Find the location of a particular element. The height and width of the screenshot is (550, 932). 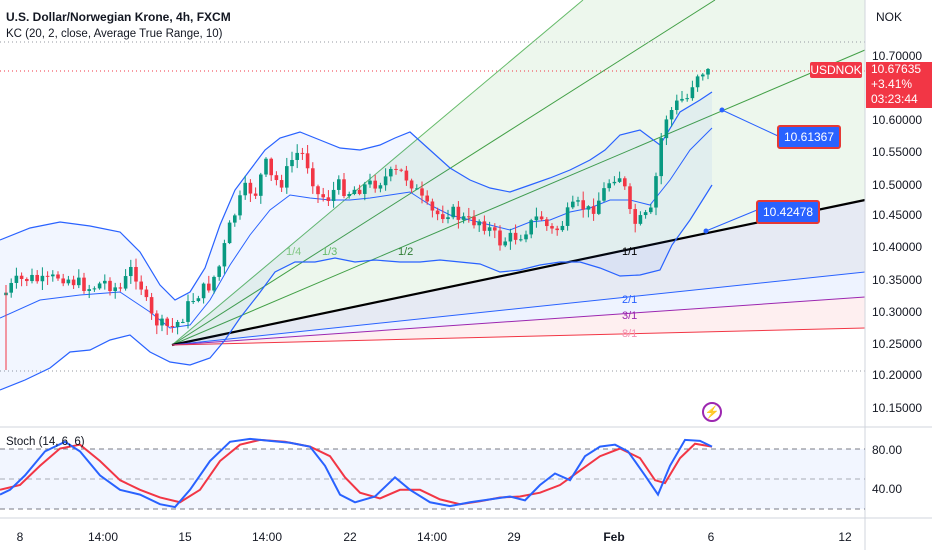

price-scale-label: 10.35000 is located at coordinates (897, 280).